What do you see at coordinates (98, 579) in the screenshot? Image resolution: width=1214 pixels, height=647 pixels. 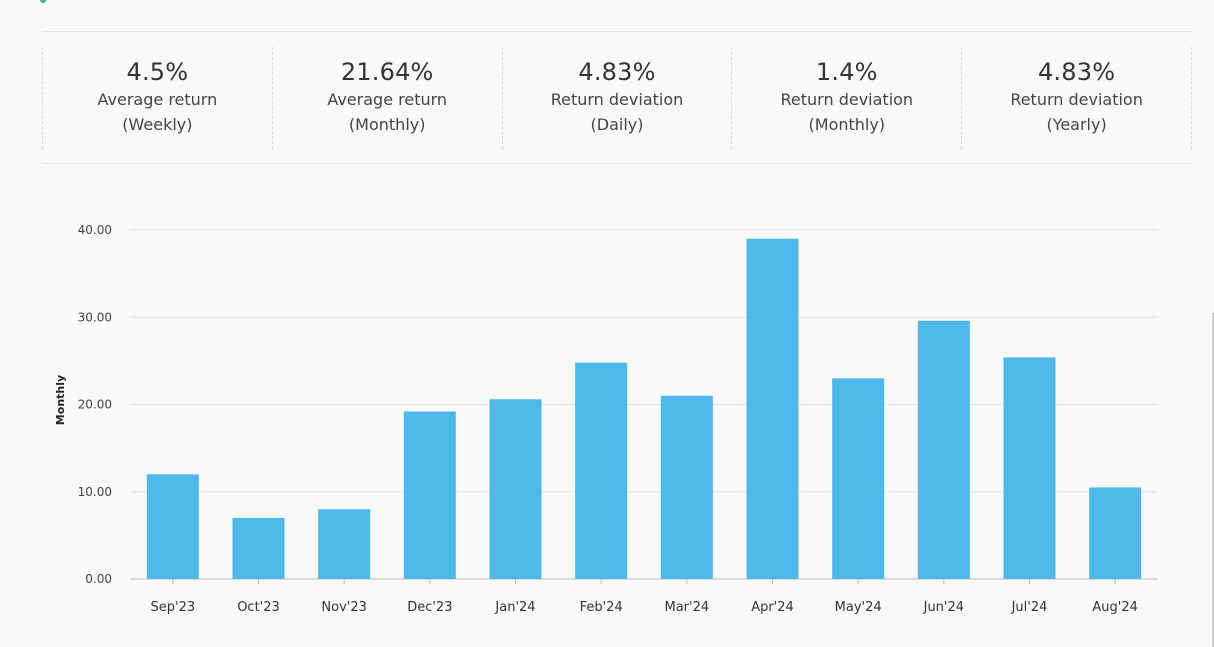 I see `y-tick-label: 0.00` at bounding box center [98, 579].